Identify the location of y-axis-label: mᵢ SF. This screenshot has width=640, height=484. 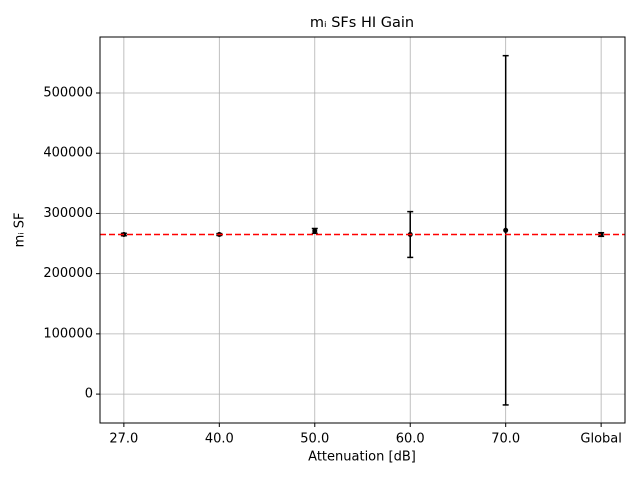
(20, 230).